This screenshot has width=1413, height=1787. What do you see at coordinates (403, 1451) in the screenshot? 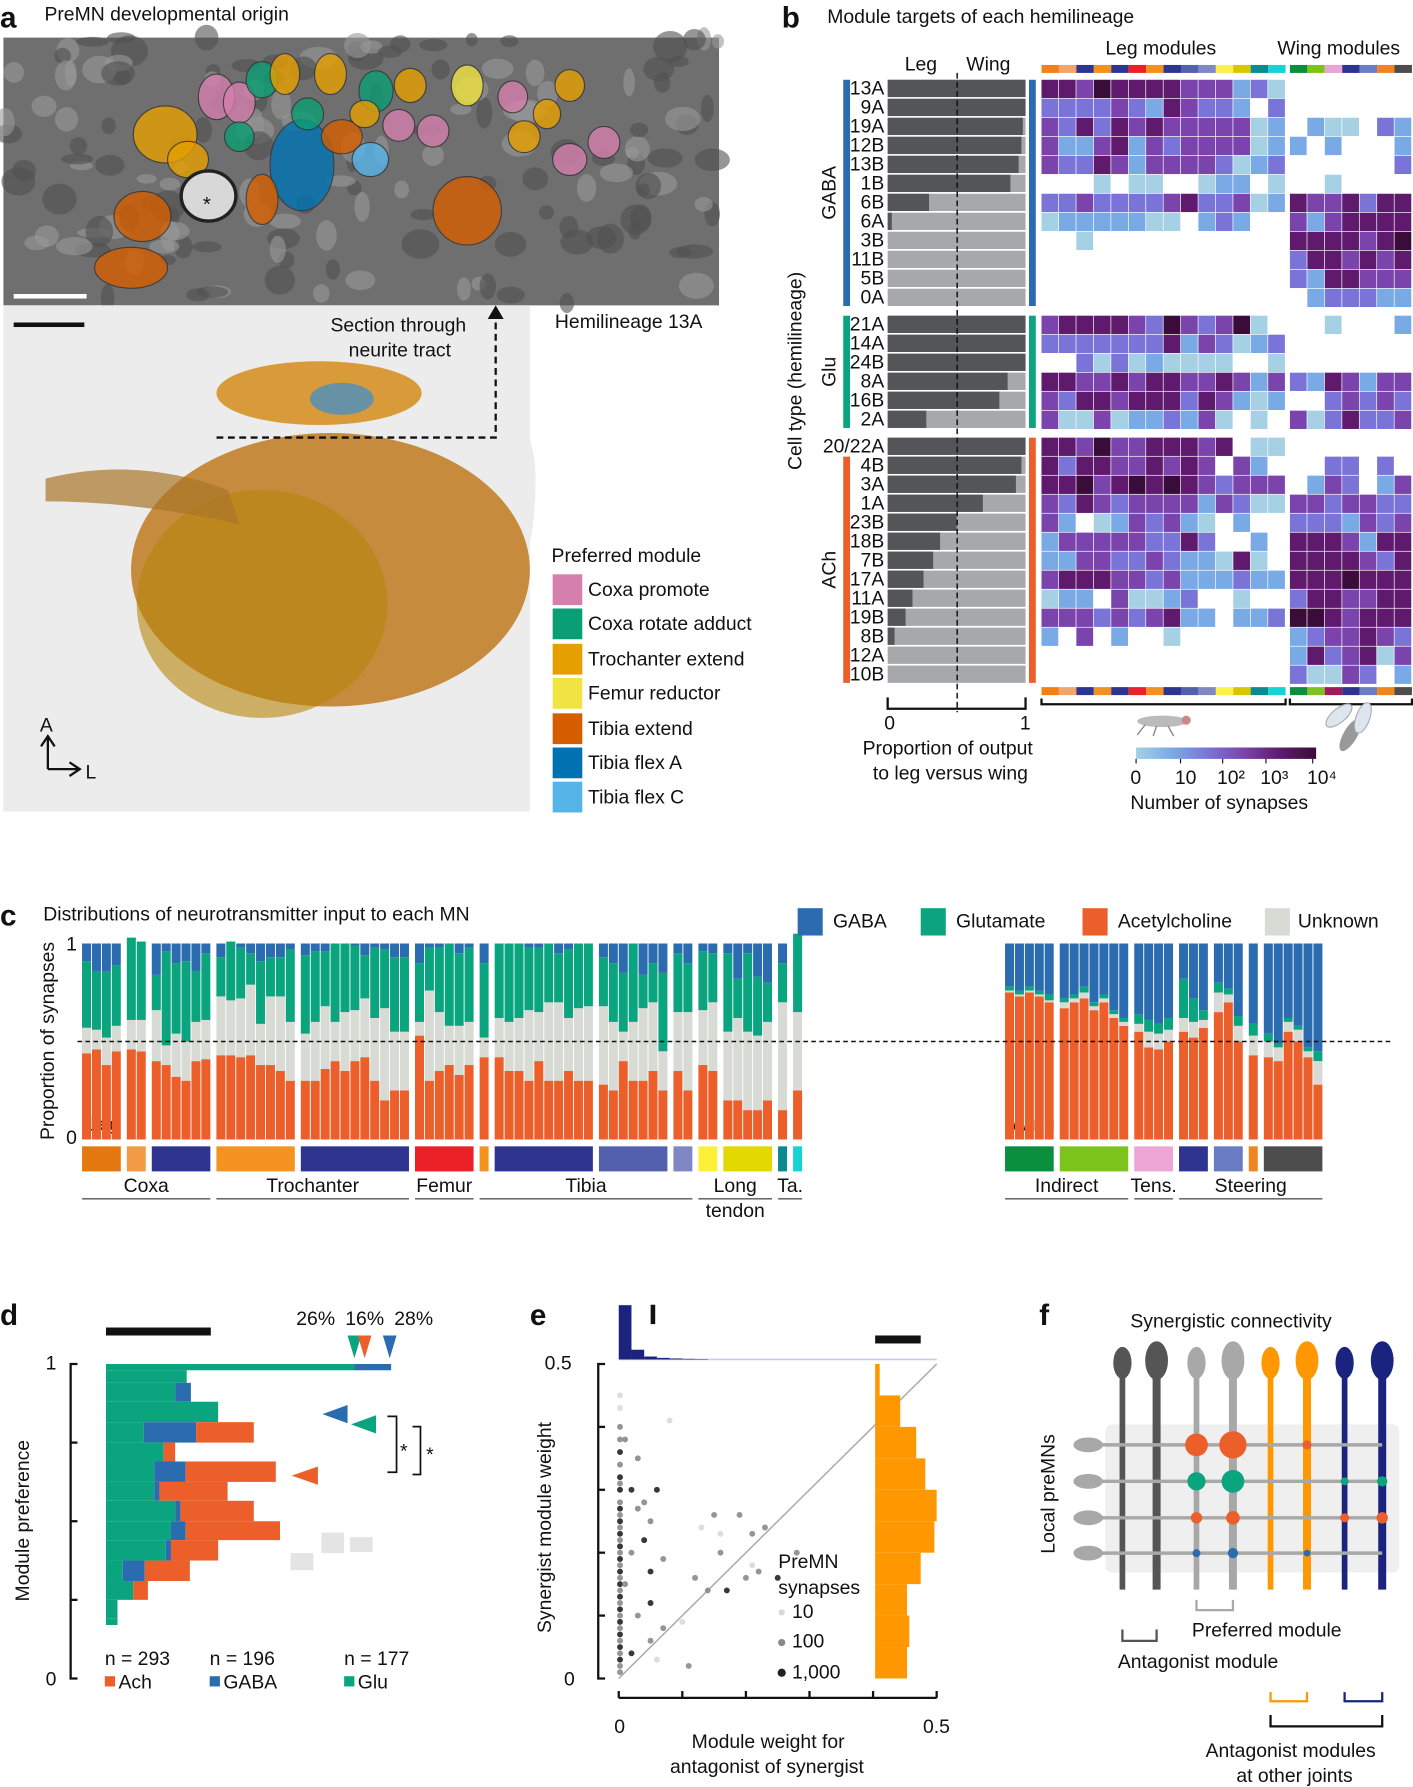
I see `significance-star-1: *` at bounding box center [403, 1451].